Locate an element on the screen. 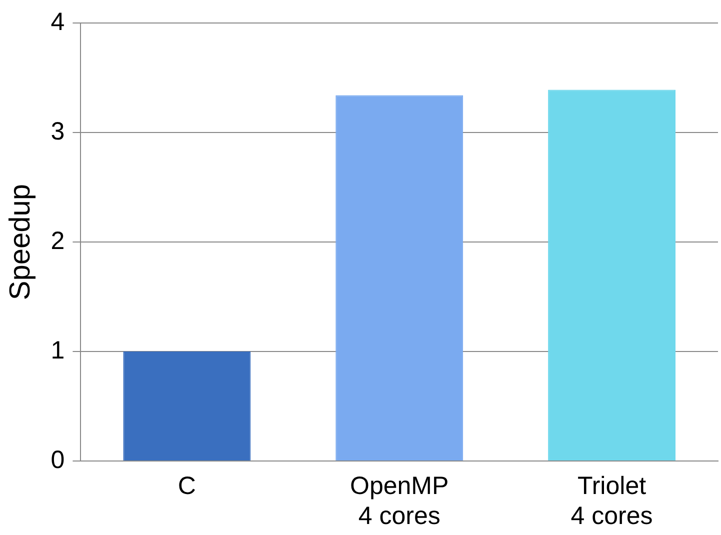 The width and height of the screenshot is (721, 535). x-tick-label: OpenMP 4 cores is located at coordinates (399, 501).